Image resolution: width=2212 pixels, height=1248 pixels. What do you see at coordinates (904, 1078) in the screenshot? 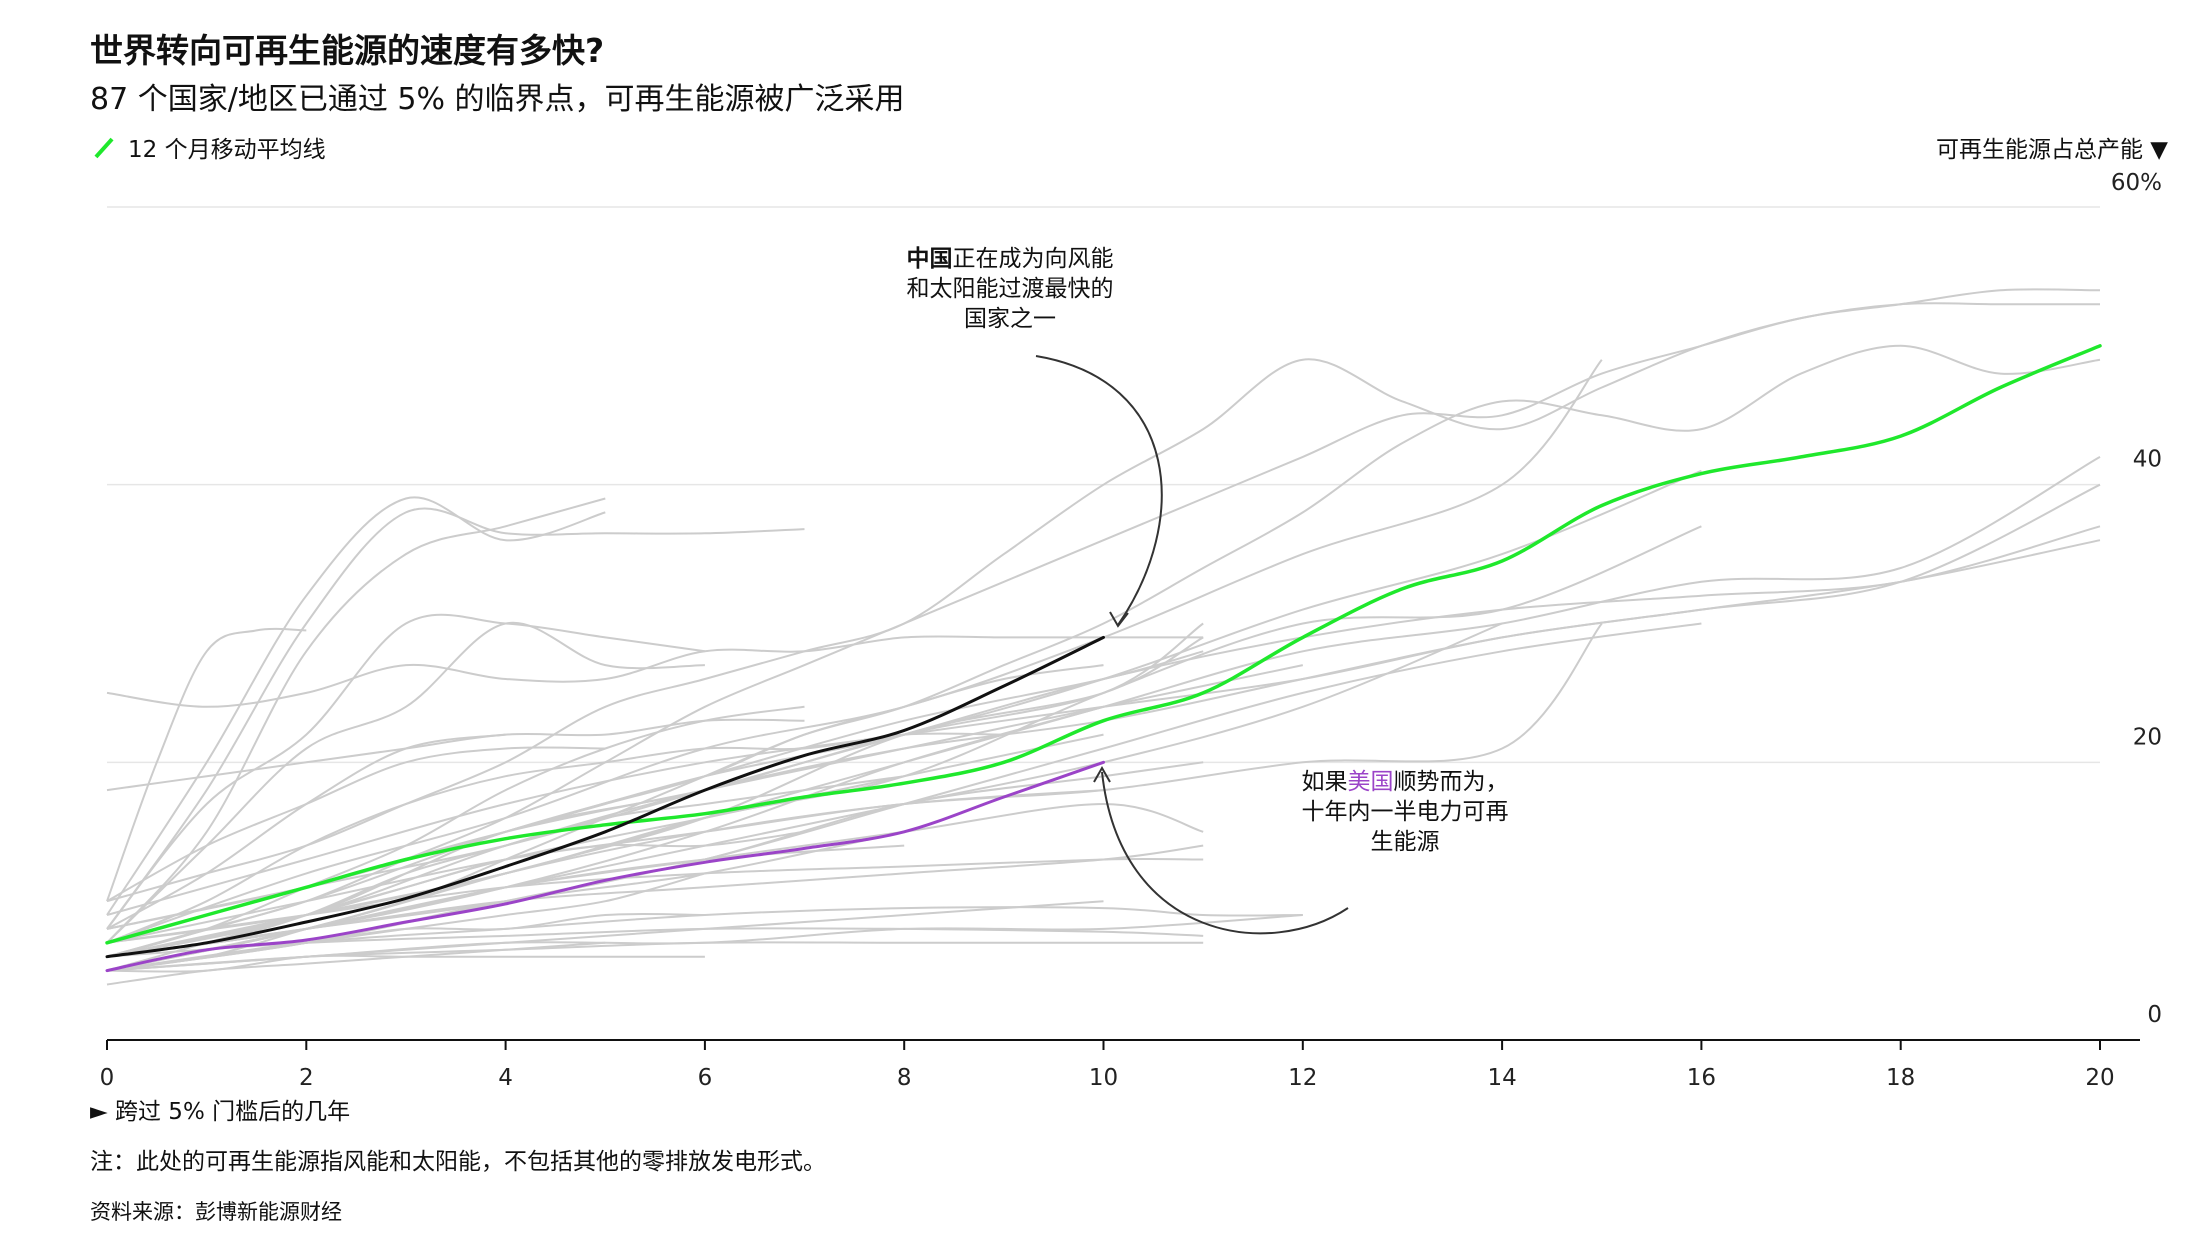
I see `x-tick-label: 8` at bounding box center [904, 1078].